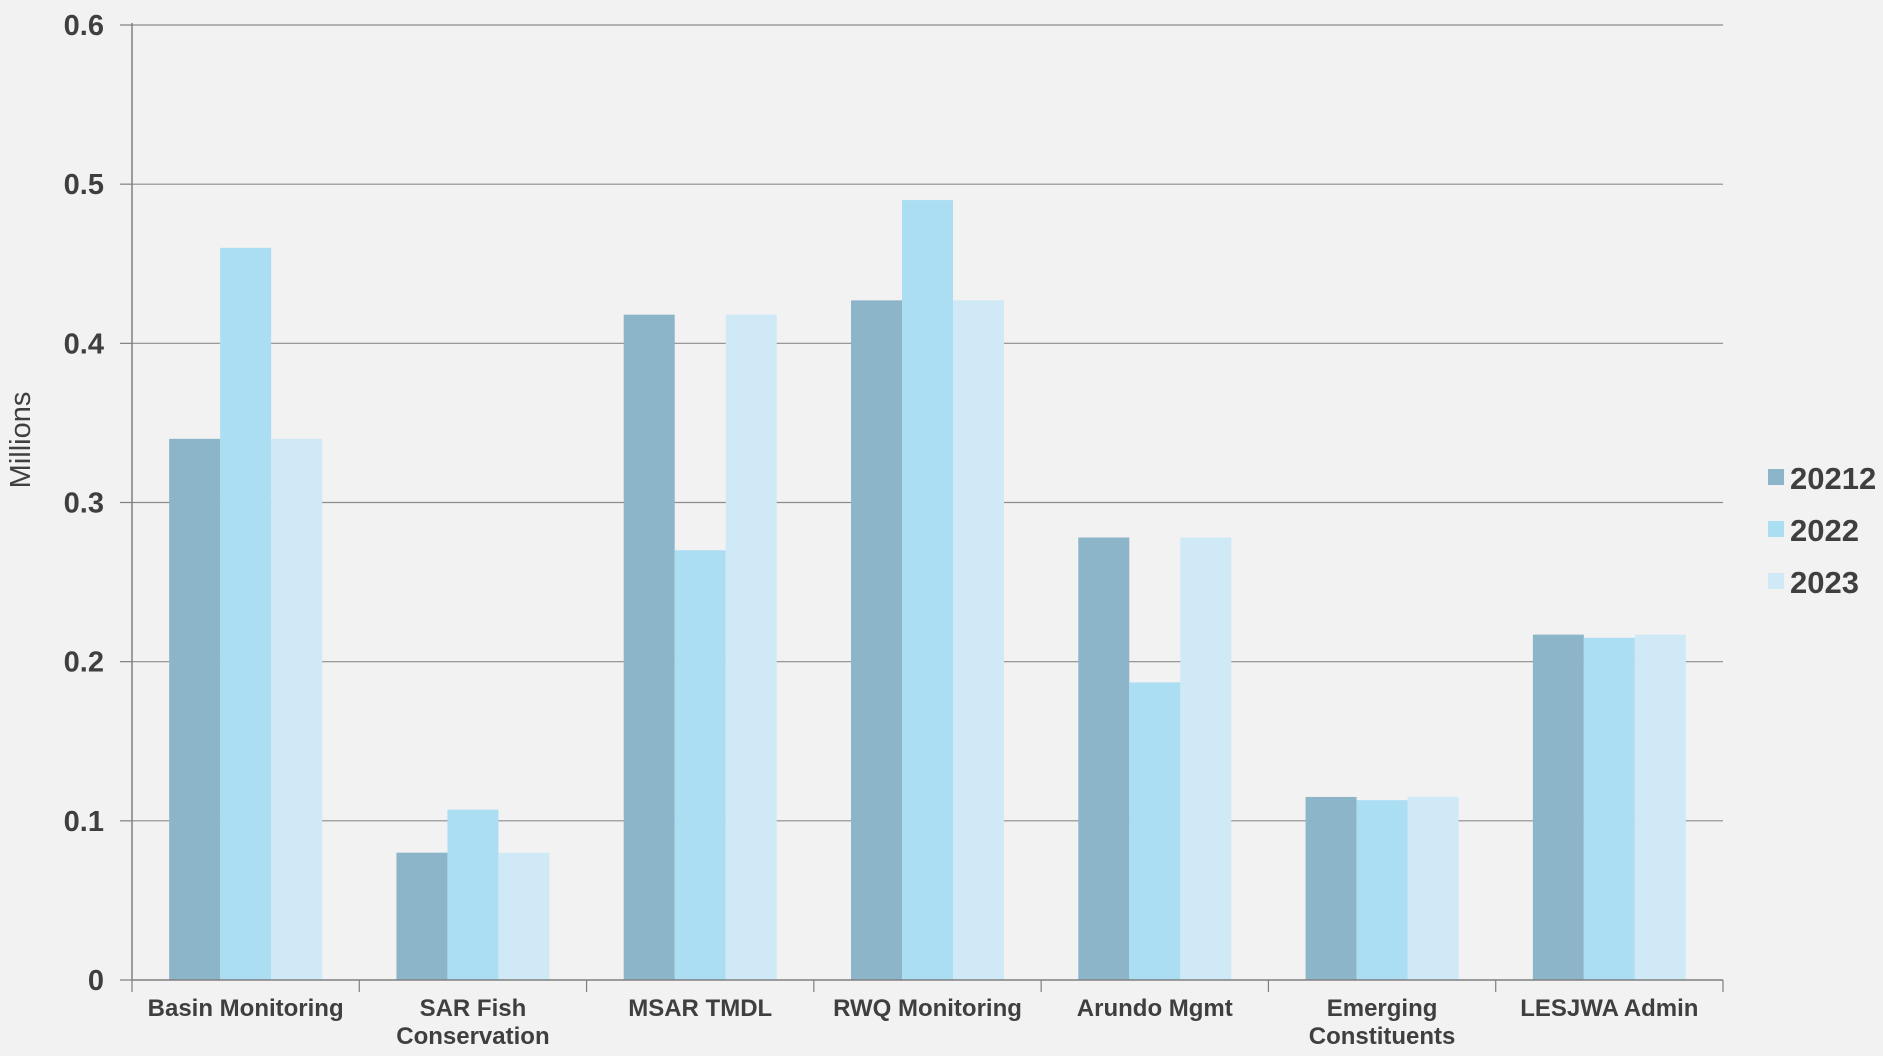 This screenshot has width=1883, height=1056. What do you see at coordinates (1155, 1008) in the screenshot?
I see `x-category-label: Arundo Mgmt` at bounding box center [1155, 1008].